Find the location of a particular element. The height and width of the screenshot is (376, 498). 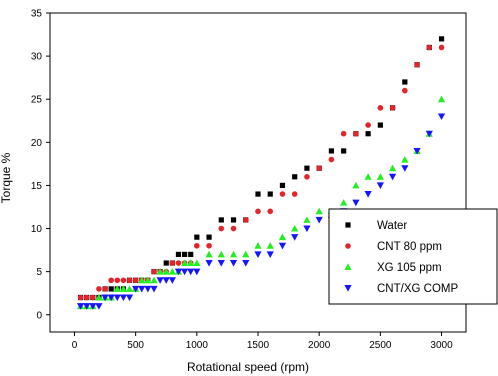

x-tick-label: 2000 is located at coordinates (319, 345).